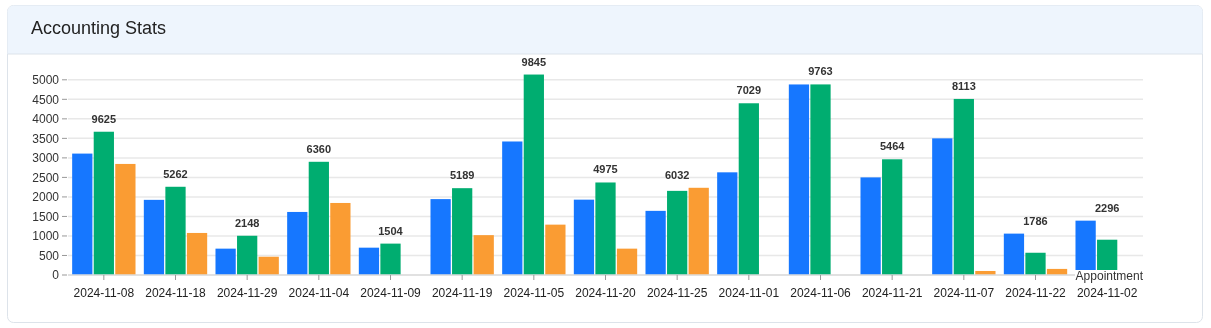 The width and height of the screenshot is (1211, 328). Describe the element at coordinates (749, 293) in the screenshot. I see `x-tick-label: 2024-11-01` at that location.